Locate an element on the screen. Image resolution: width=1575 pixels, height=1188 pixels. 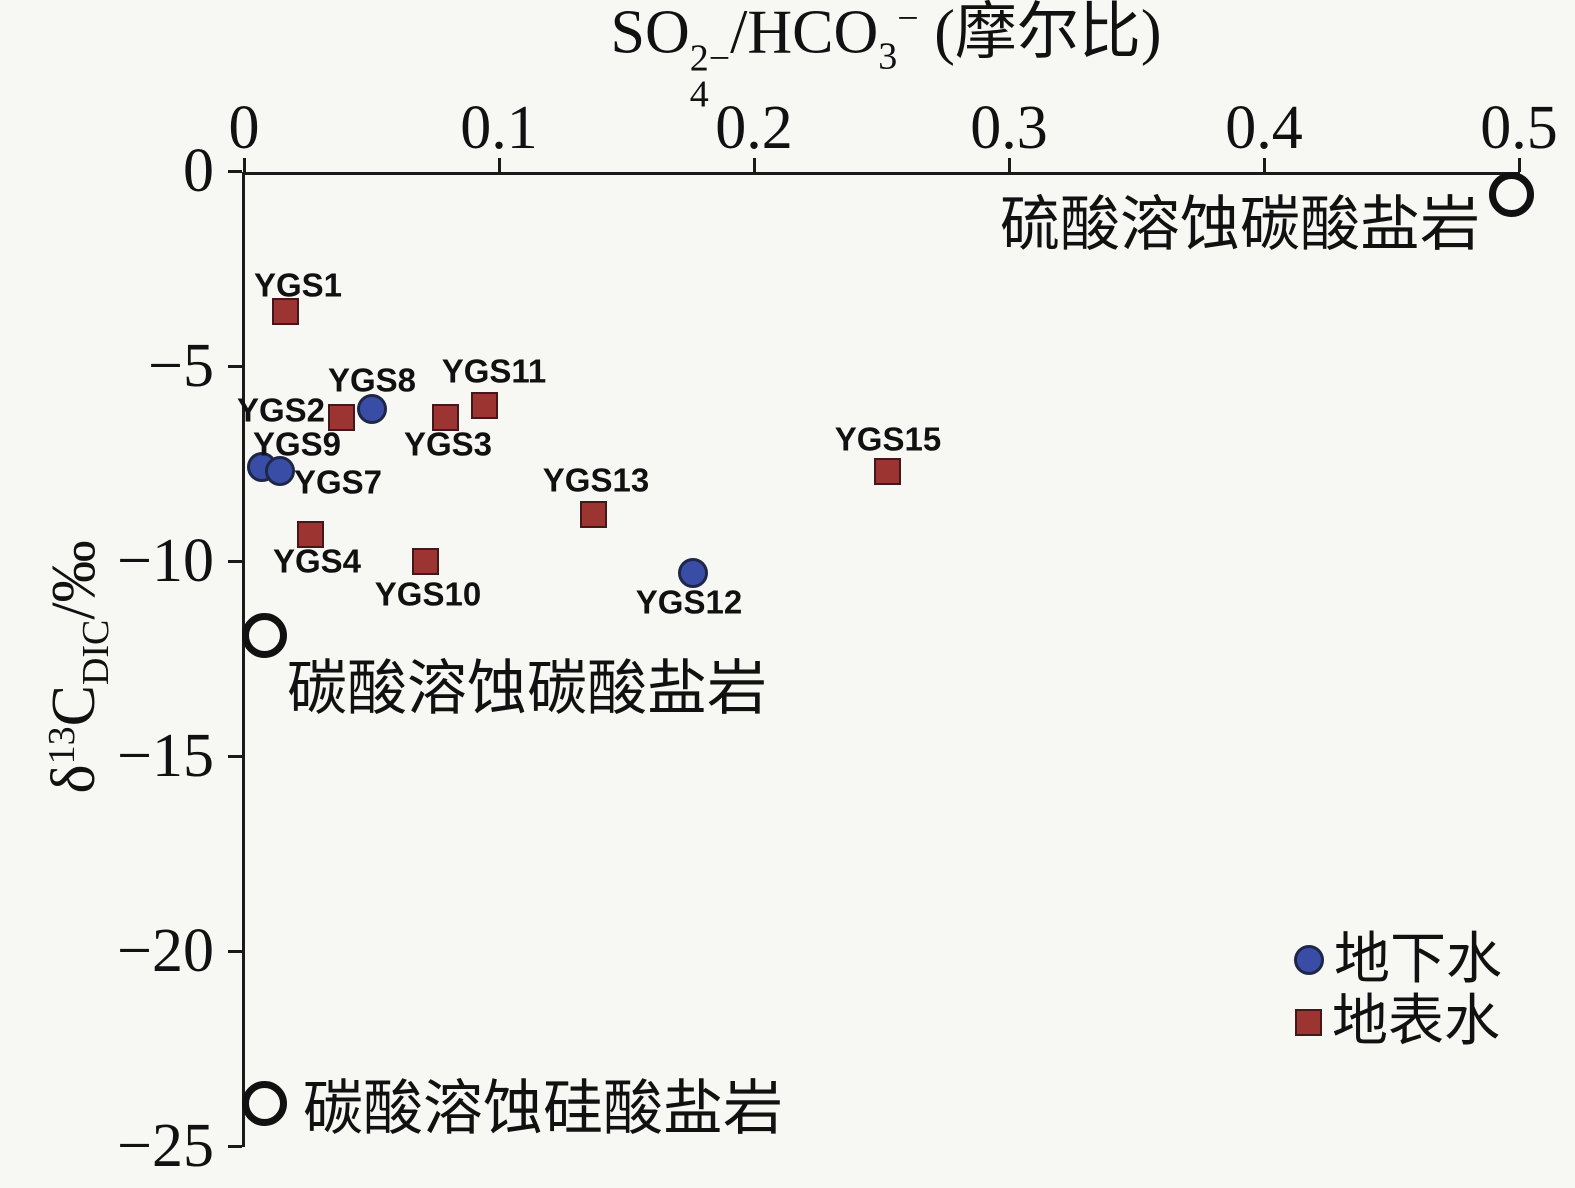
x-title-sub2: 3 is located at coordinates (888, 56).